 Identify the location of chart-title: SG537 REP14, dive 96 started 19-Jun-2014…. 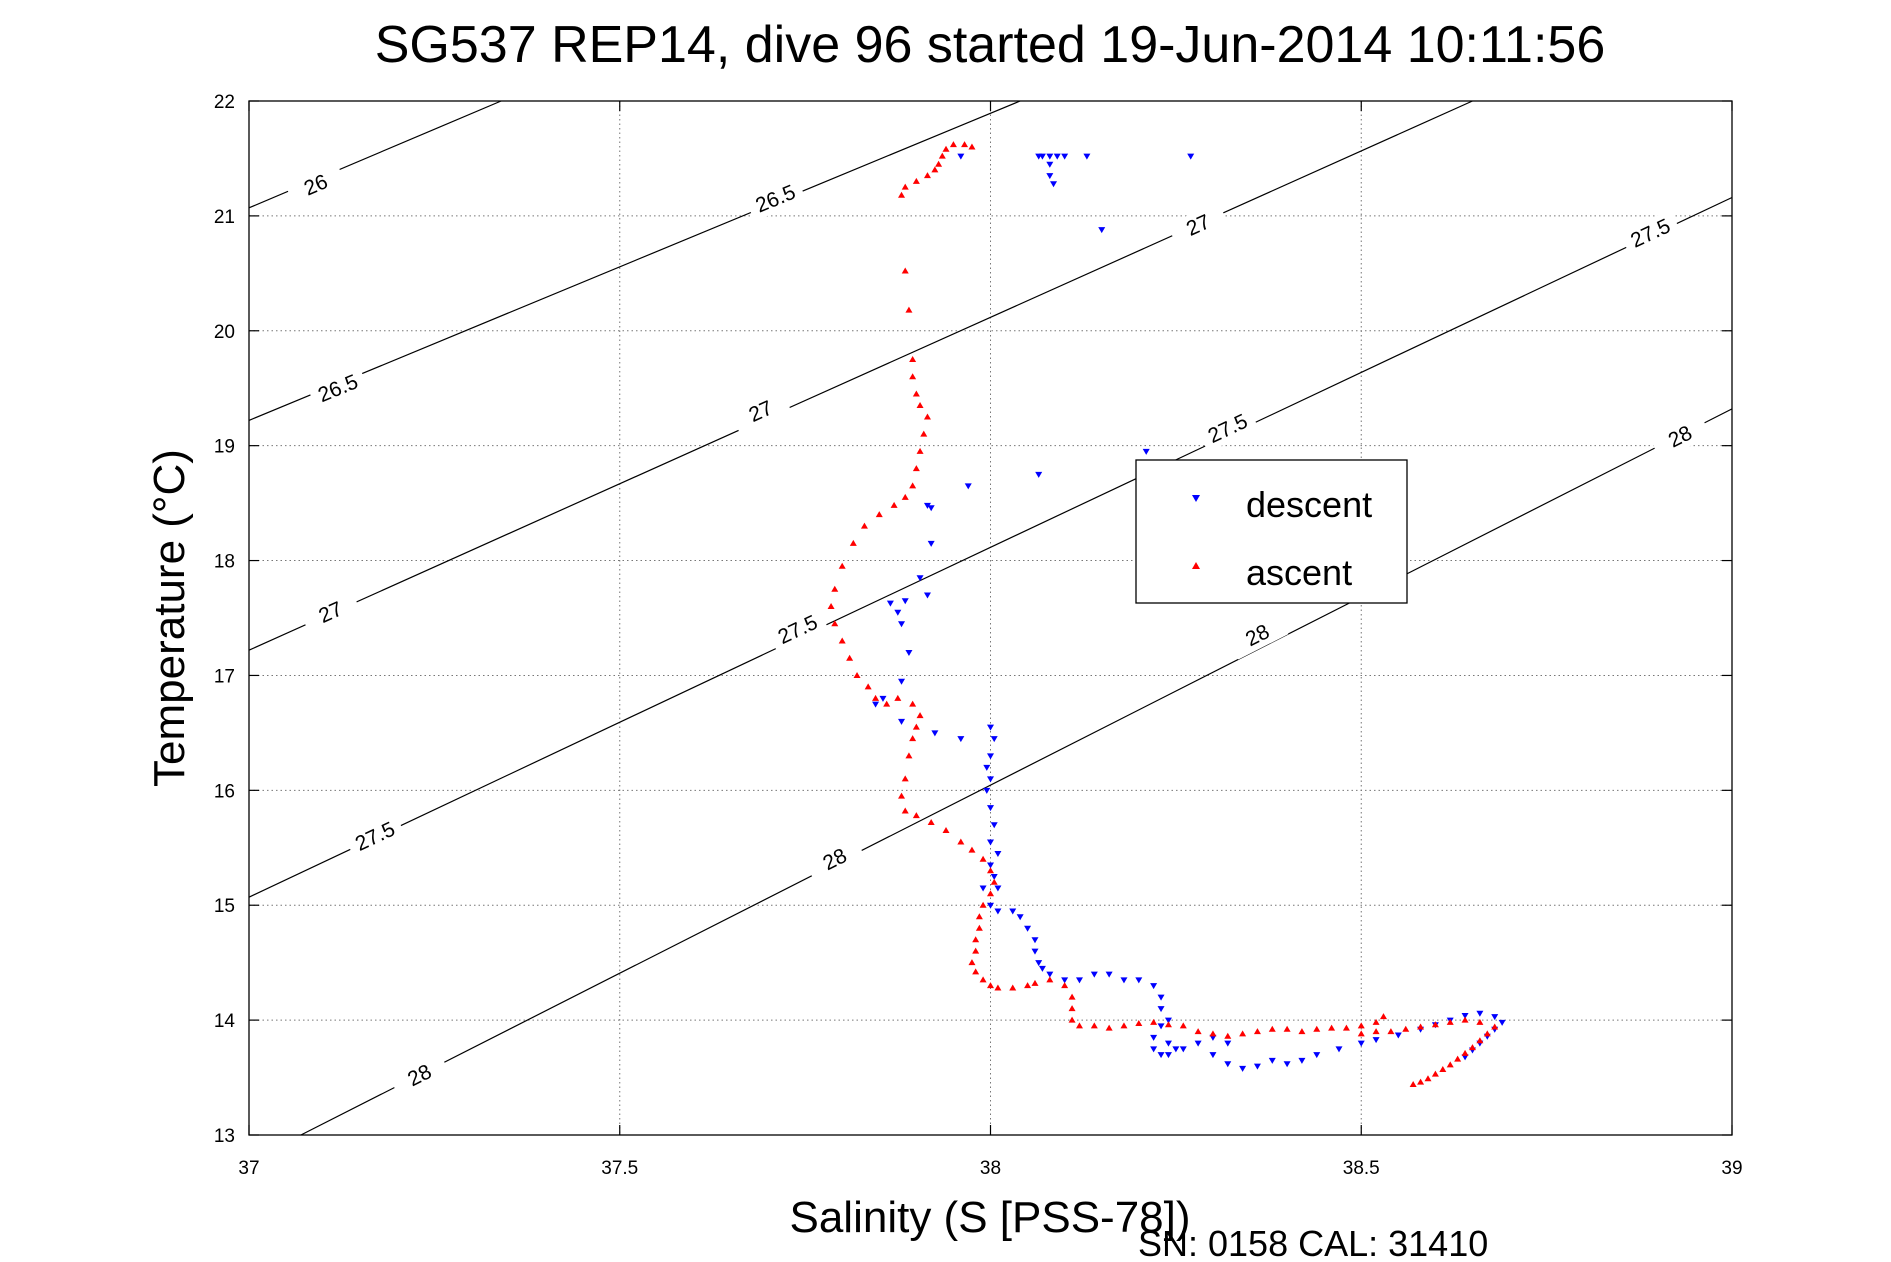
(990, 45).